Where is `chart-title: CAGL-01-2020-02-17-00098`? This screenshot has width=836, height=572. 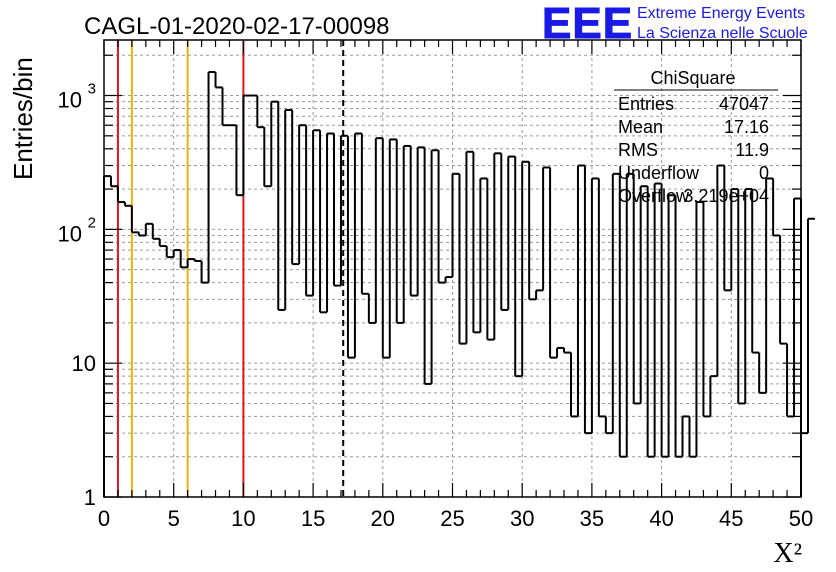 chart-title: CAGL-01-2020-02-17-00098 is located at coordinates (237, 26).